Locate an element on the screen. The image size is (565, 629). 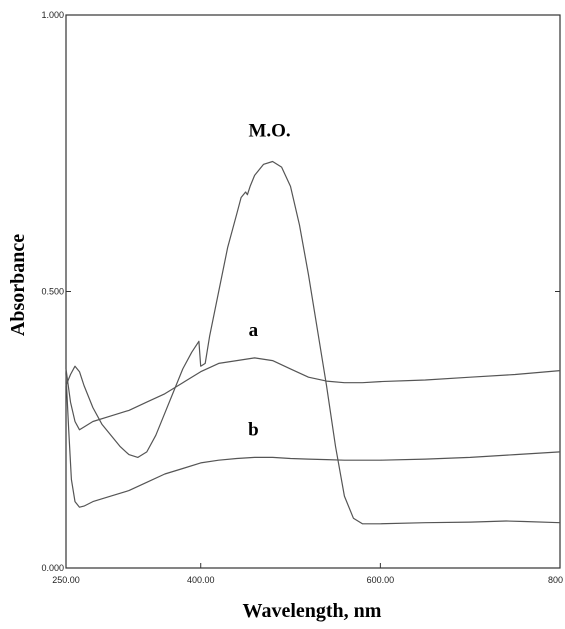
x-tick-label: 800 is located at coordinates (555, 580).